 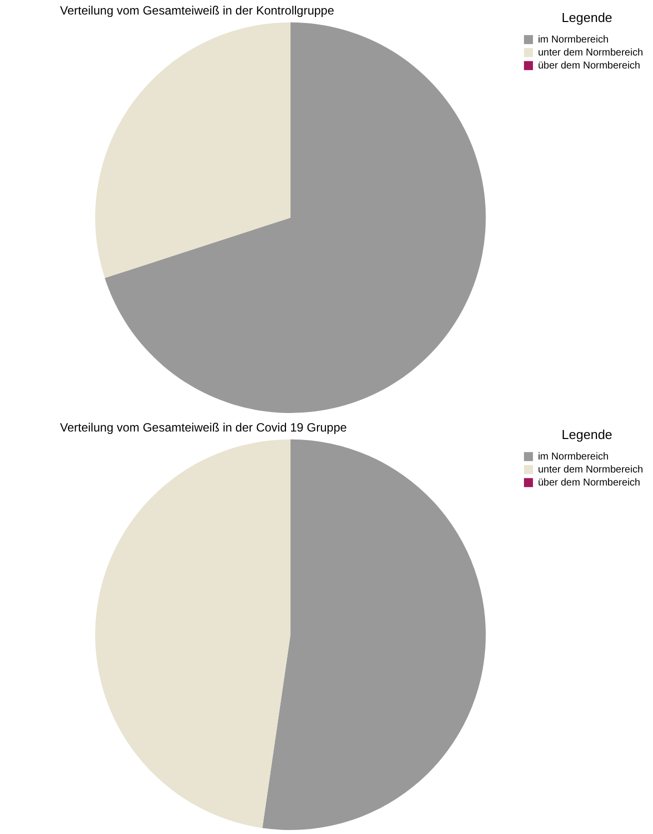 What do you see at coordinates (197, 11) in the screenshot?
I see `chart-title: Verteilung vom Gesamteiweiß in der Kontrollgruppe` at bounding box center [197, 11].